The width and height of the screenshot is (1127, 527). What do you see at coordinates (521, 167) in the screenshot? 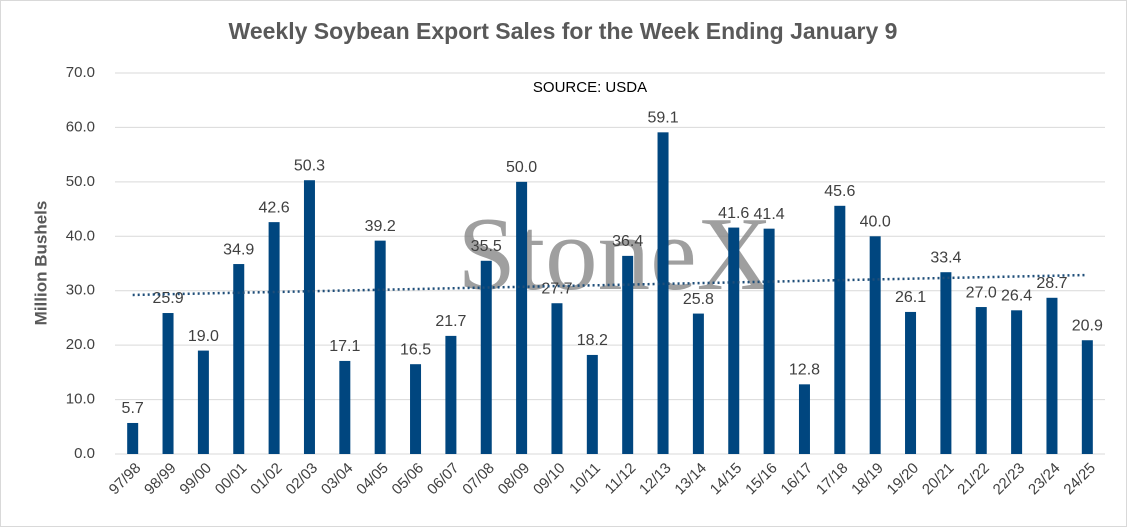
I see `value-label: 50.0` at bounding box center [521, 167].